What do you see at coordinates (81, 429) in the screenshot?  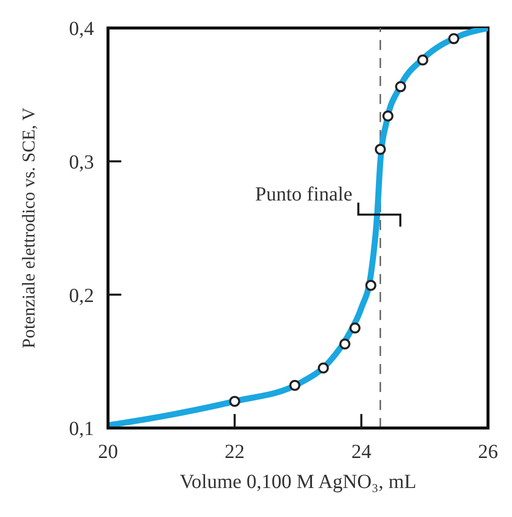 I see `y-tick-label: 0,1` at bounding box center [81, 429].